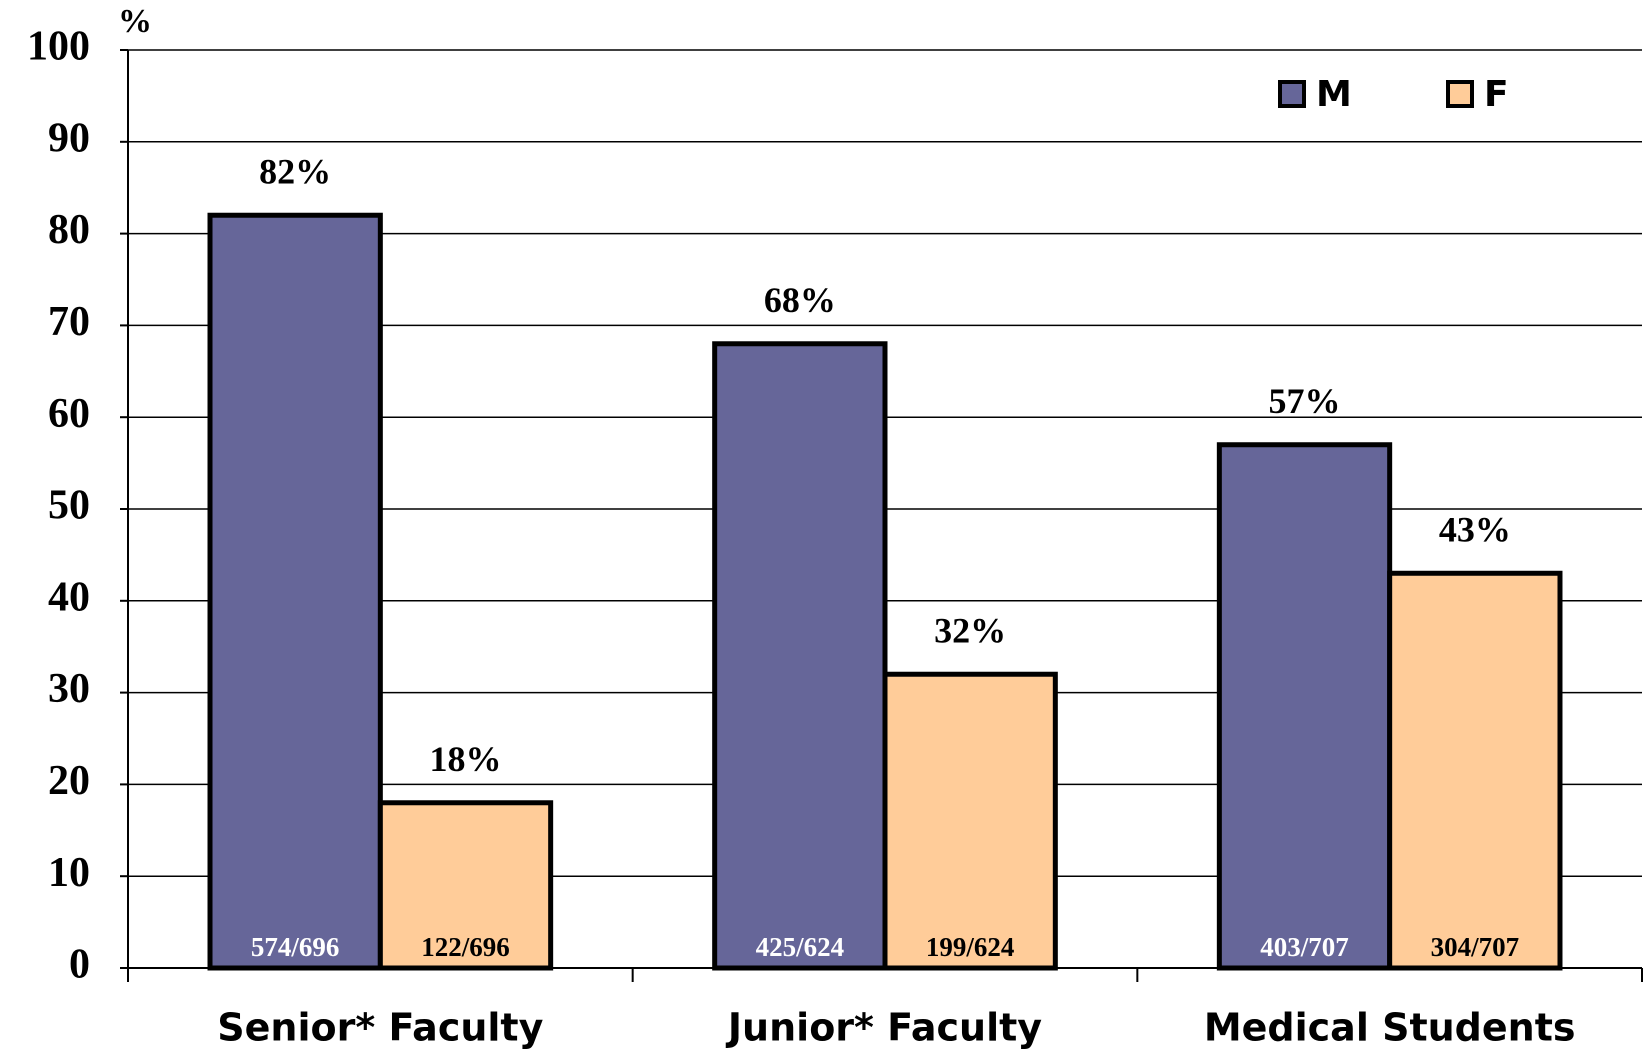  Describe the element at coordinates (1305, 401) in the screenshot. I see `value-label: 57%` at that location.